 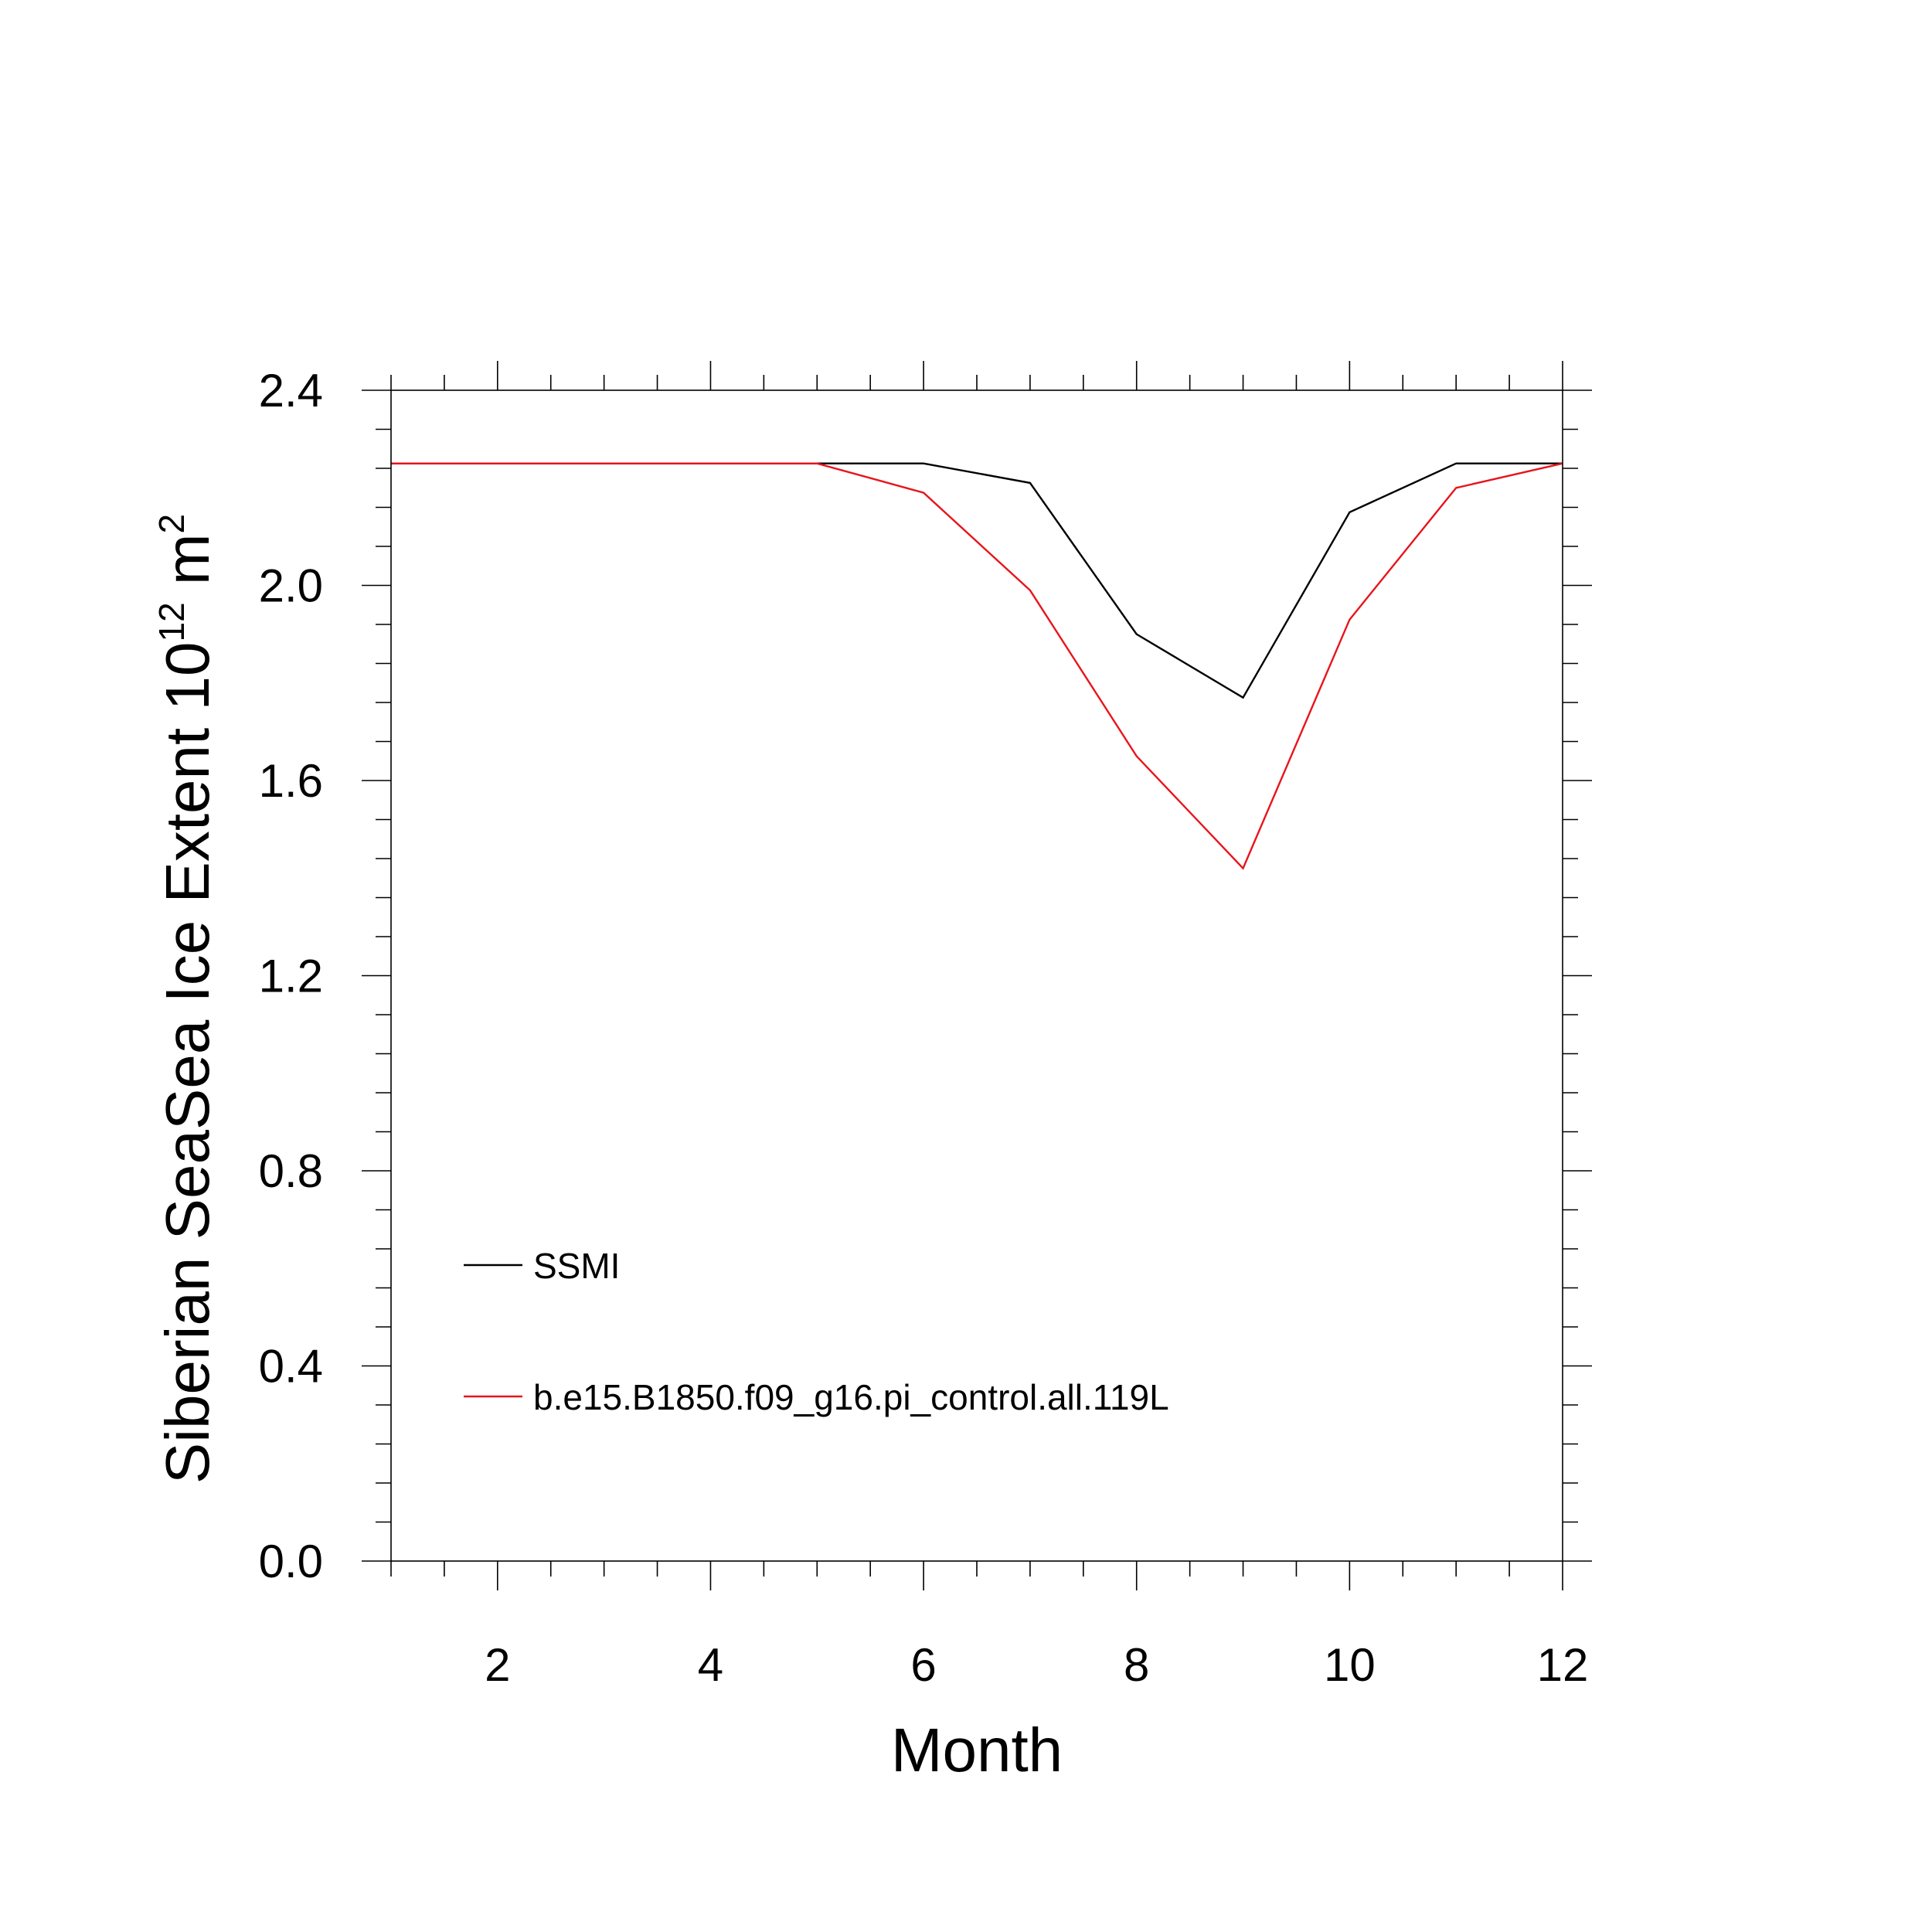 What do you see at coordinates (1563, 1665) in the screenshot?
I see `x-tick-label: 12` at bounding box center [1563, 1665].